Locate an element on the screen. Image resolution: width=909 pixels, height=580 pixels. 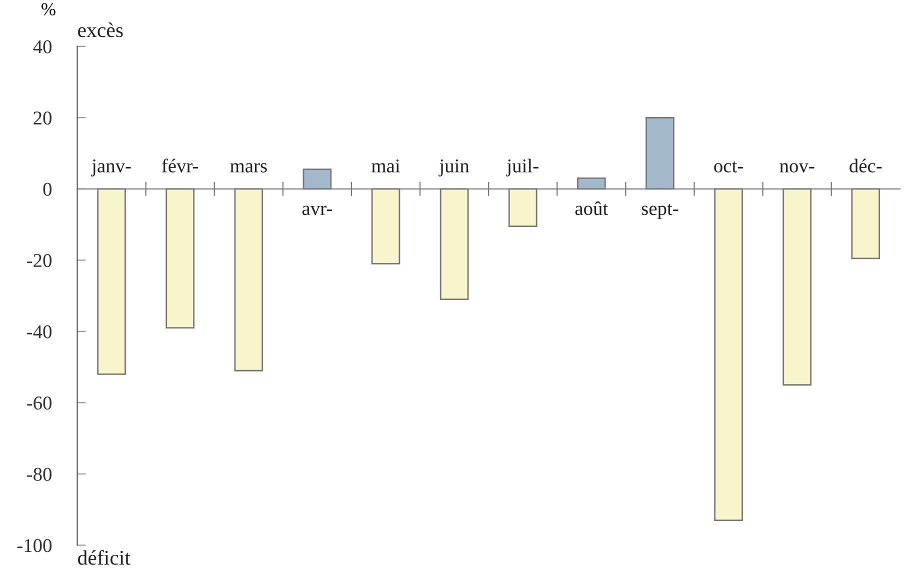
x-tick-label: janv- is located at coordinates (111, 167).